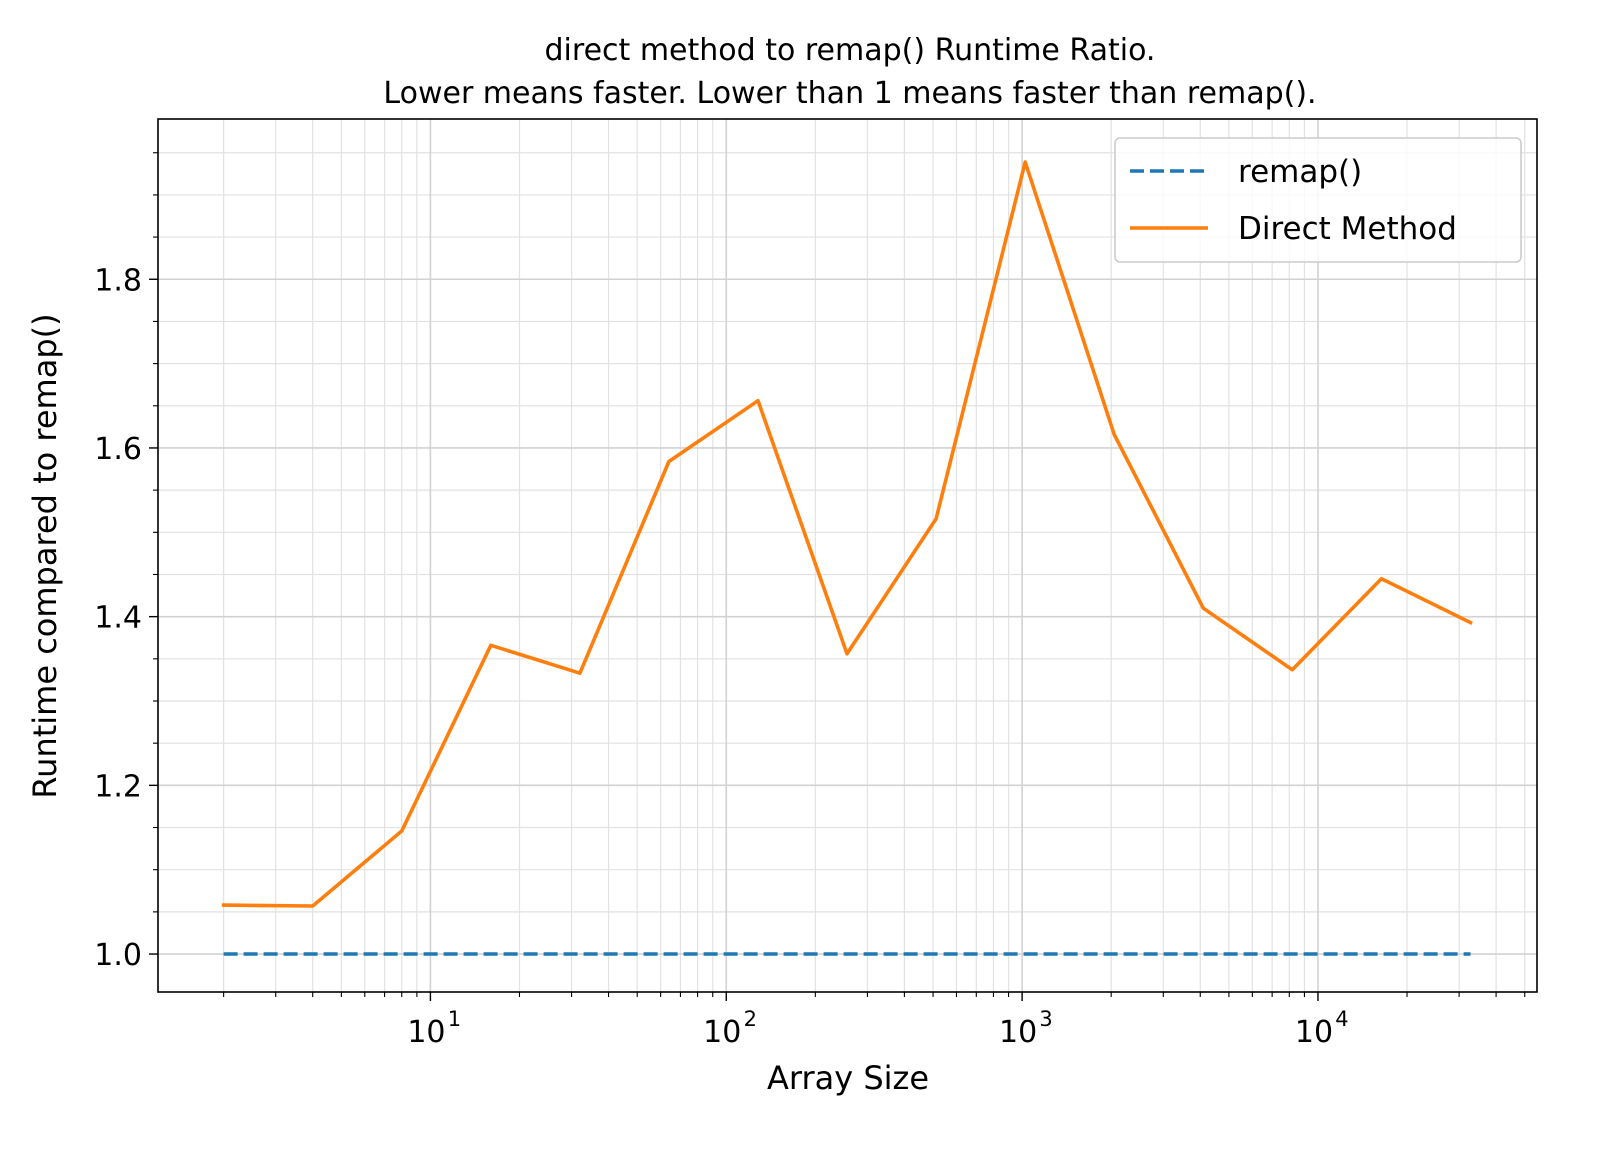 The width and height of the screenshot is (1600, 1150). Describe the element at coordinates (848, 1078) in the screenshot. I see `x-axis-label: Array Size` at that location.